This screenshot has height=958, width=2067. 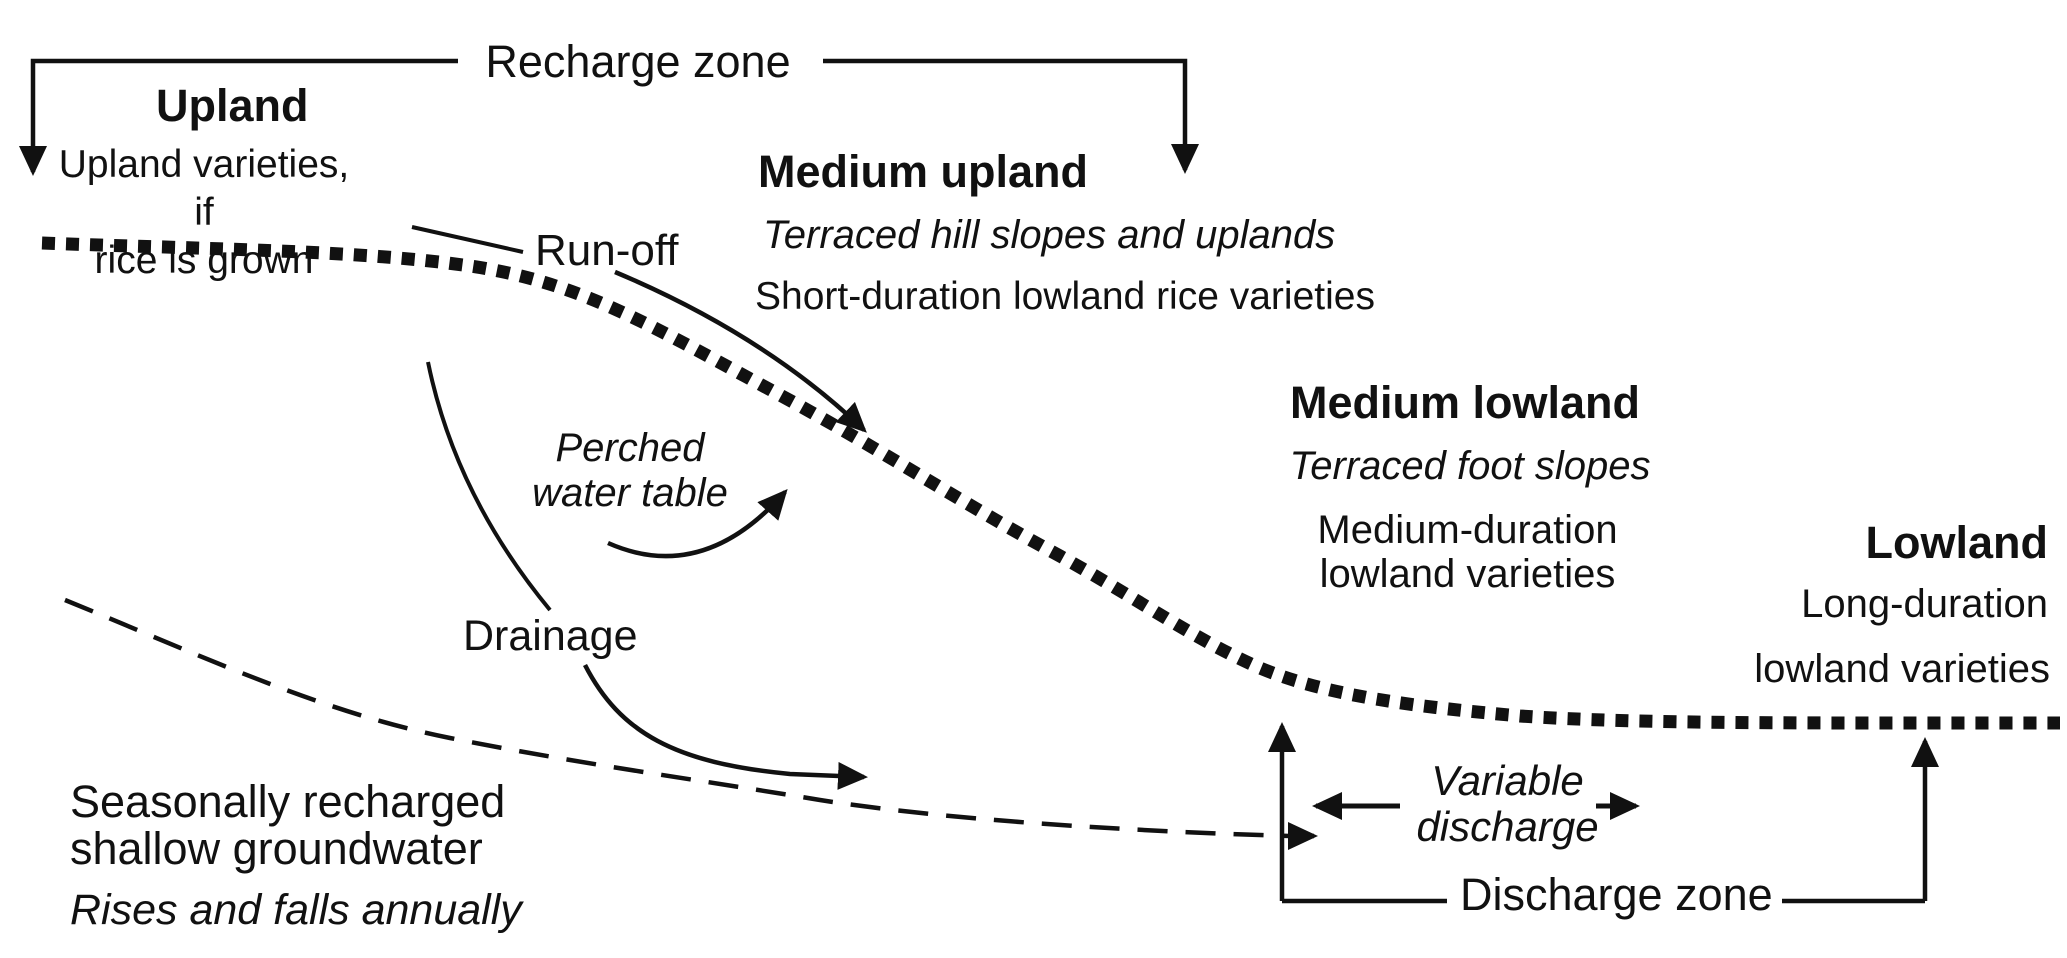 What do you see at coordinates (1924, 604) in the screenshot?
I see `lowland-varieties-line1: Long-duration` at bounding box center [1924, 604].